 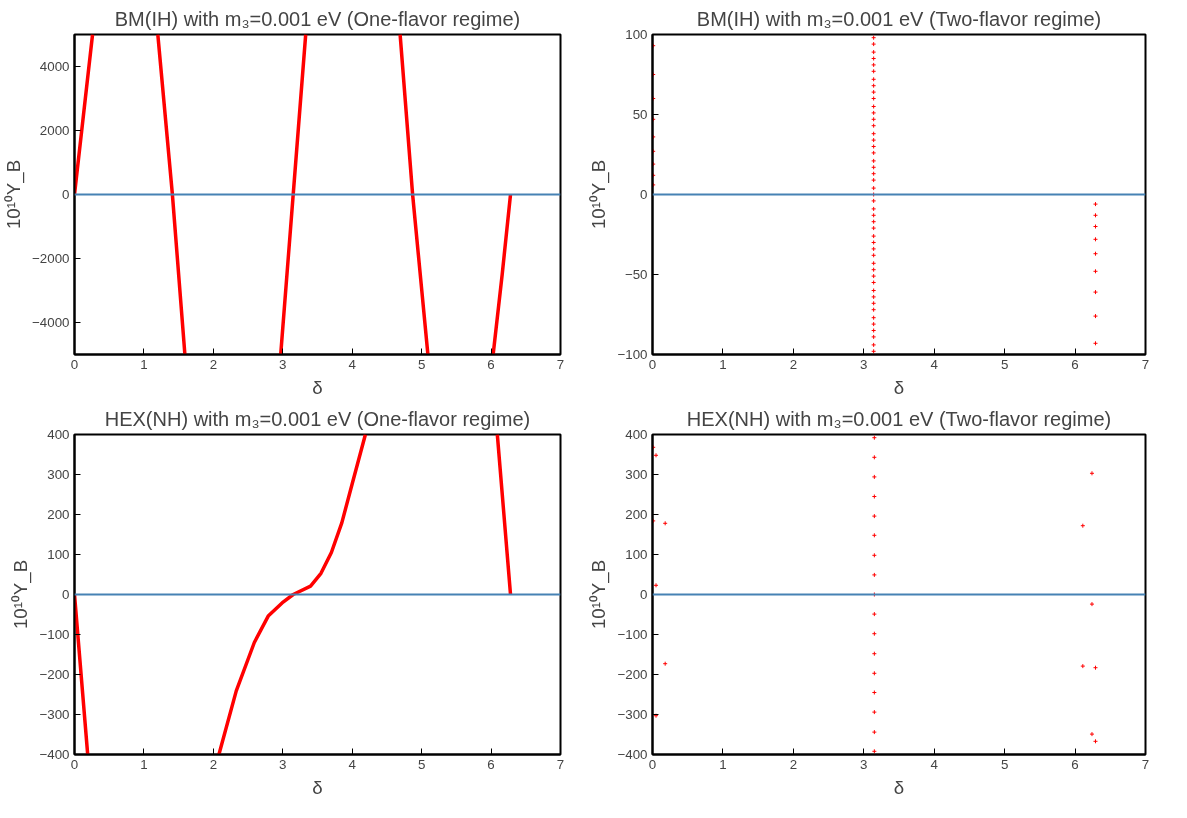 What do you see at coordinates (636, 274) in the screenshot?
I see `y-tick-label: −50` at bounding box center [636, 274].